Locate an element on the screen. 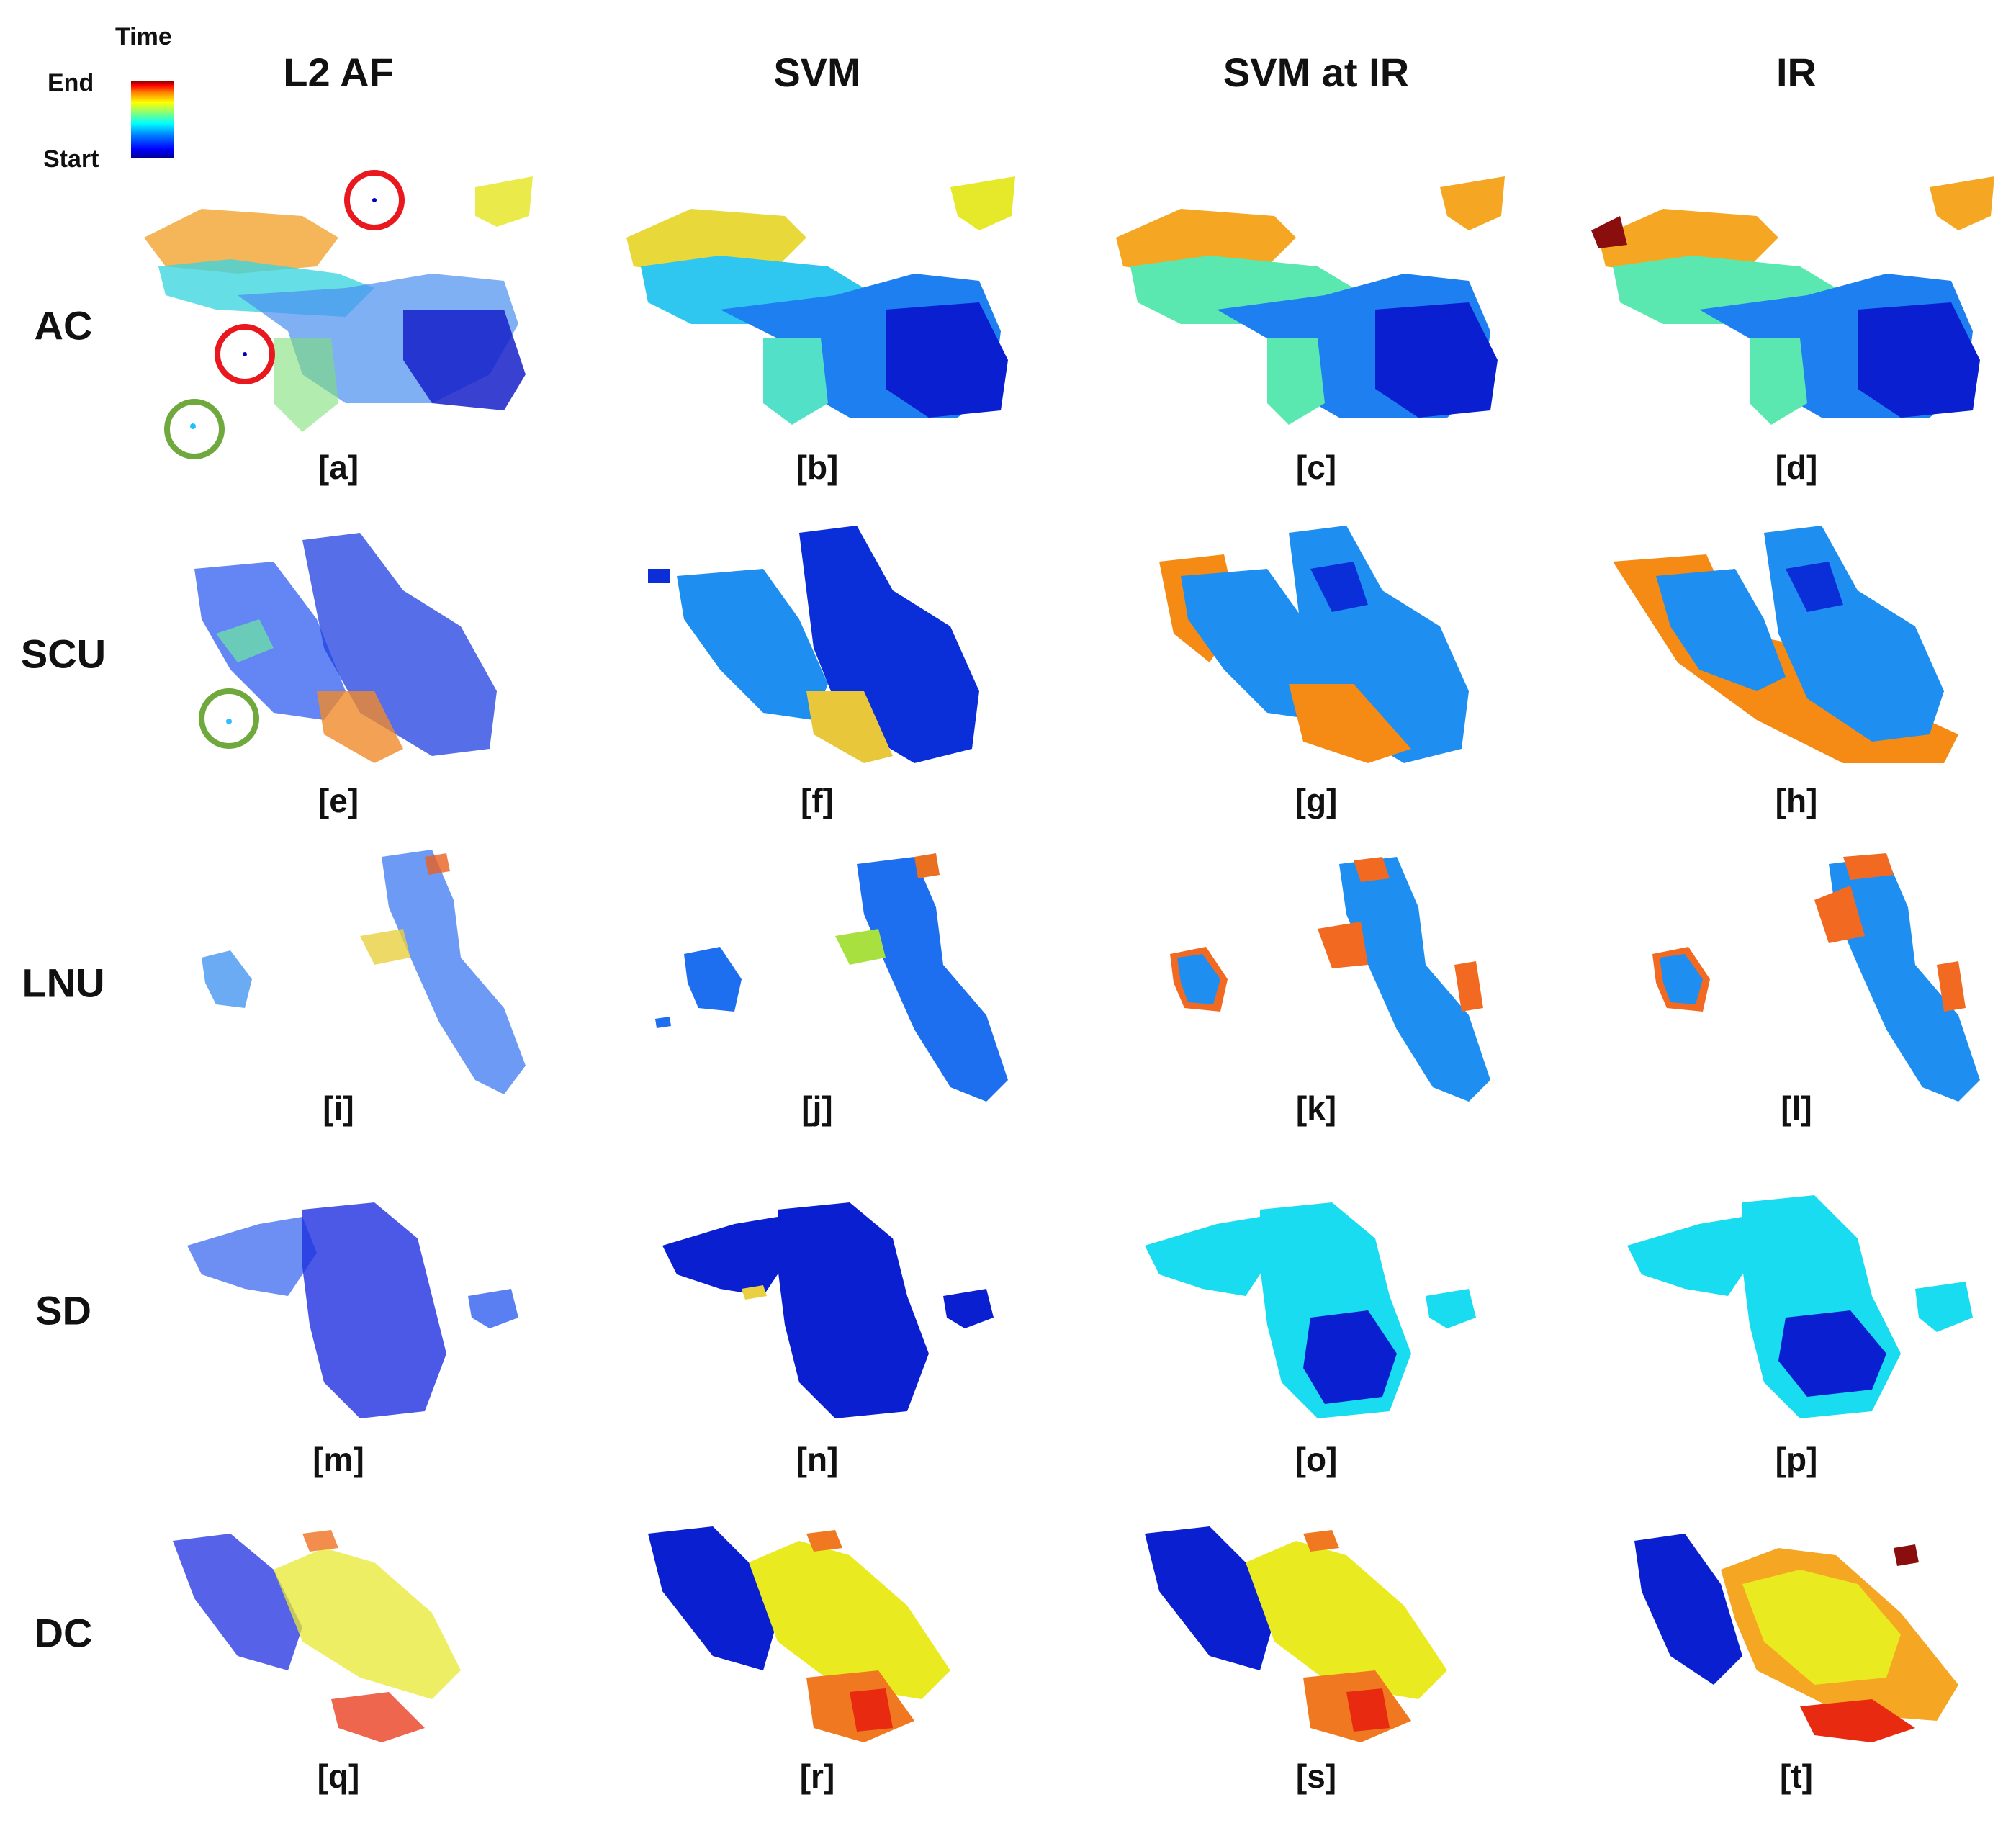 Image resolution: width=2016 pixels, height=1836 pixels. row-label-ac: AC is located at coordinates (63, 325).